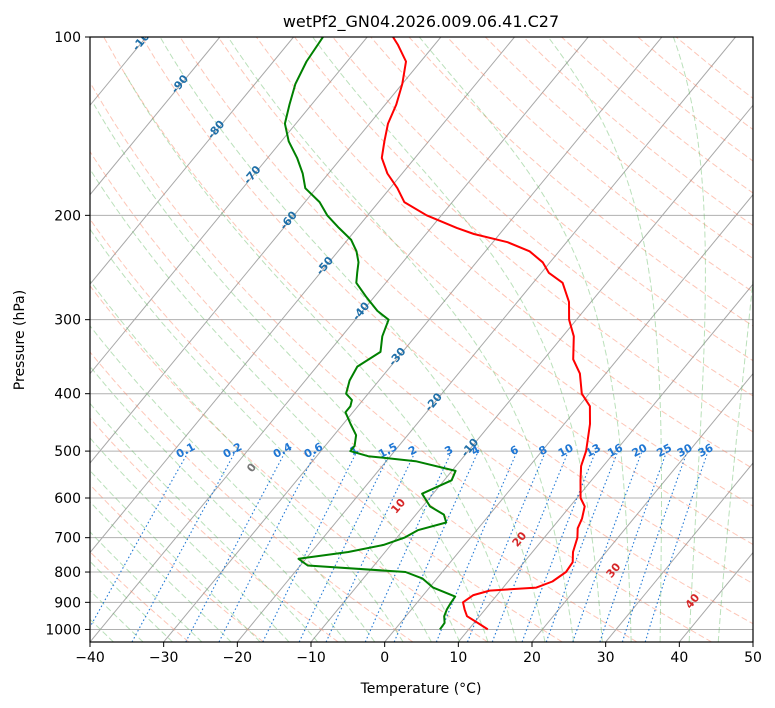  What do you see at coordinates (532, 658) in the screenshot?
I see `x-tick-label: 20` at bounding box center [532, 658].